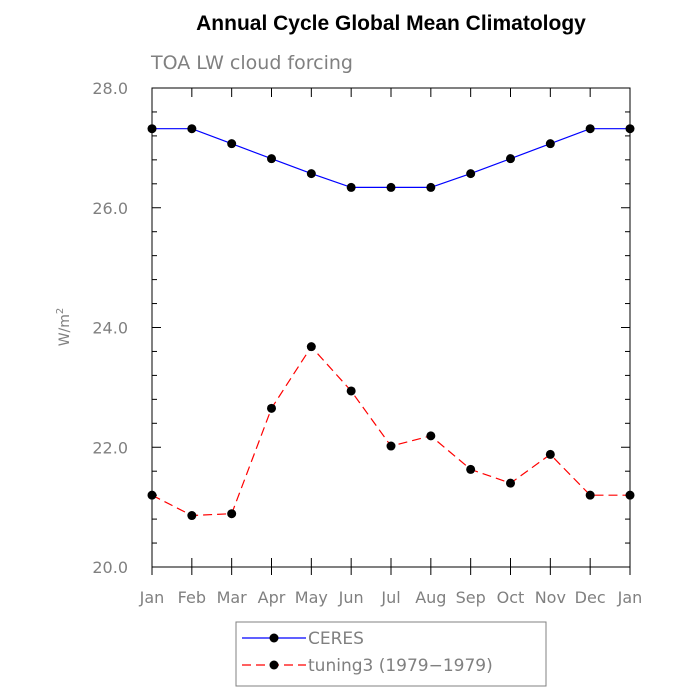 The image size is (700, 700). What do you see at coordinates (391, 23) in the screenshot?
I see `chart-title: Annual Cycle Global Mean Climatology` at bounding box center [391, 23].